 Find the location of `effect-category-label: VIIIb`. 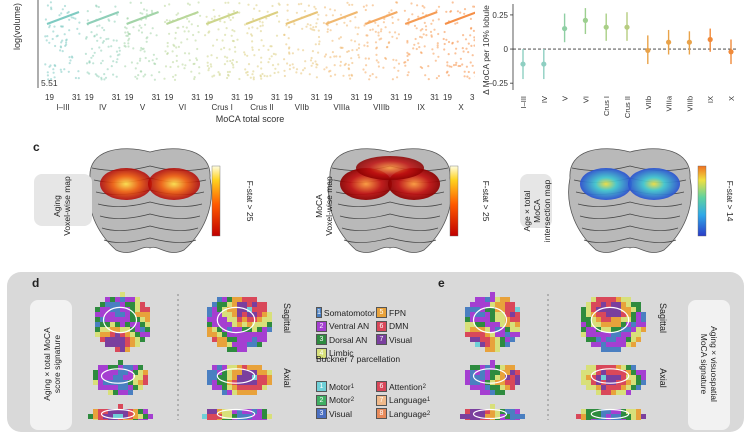

effect-category-label: VIIIb is located at coordinates (689, 103).